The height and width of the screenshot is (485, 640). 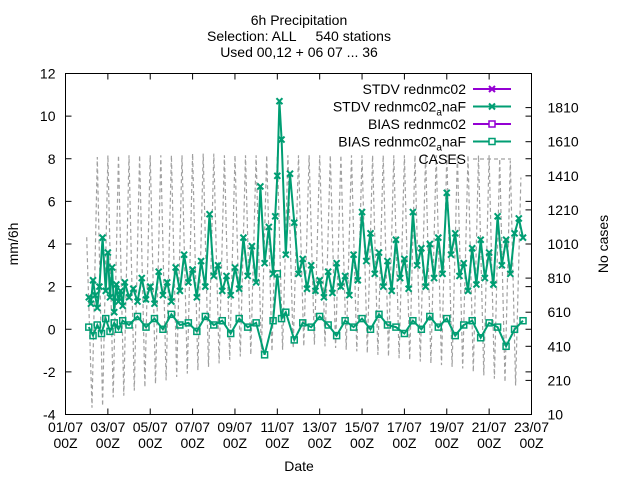 What do you see at coordinates (49, 372) in the screenshot?
I see `y-tick-label: -2` at bounding box center [49, 372].